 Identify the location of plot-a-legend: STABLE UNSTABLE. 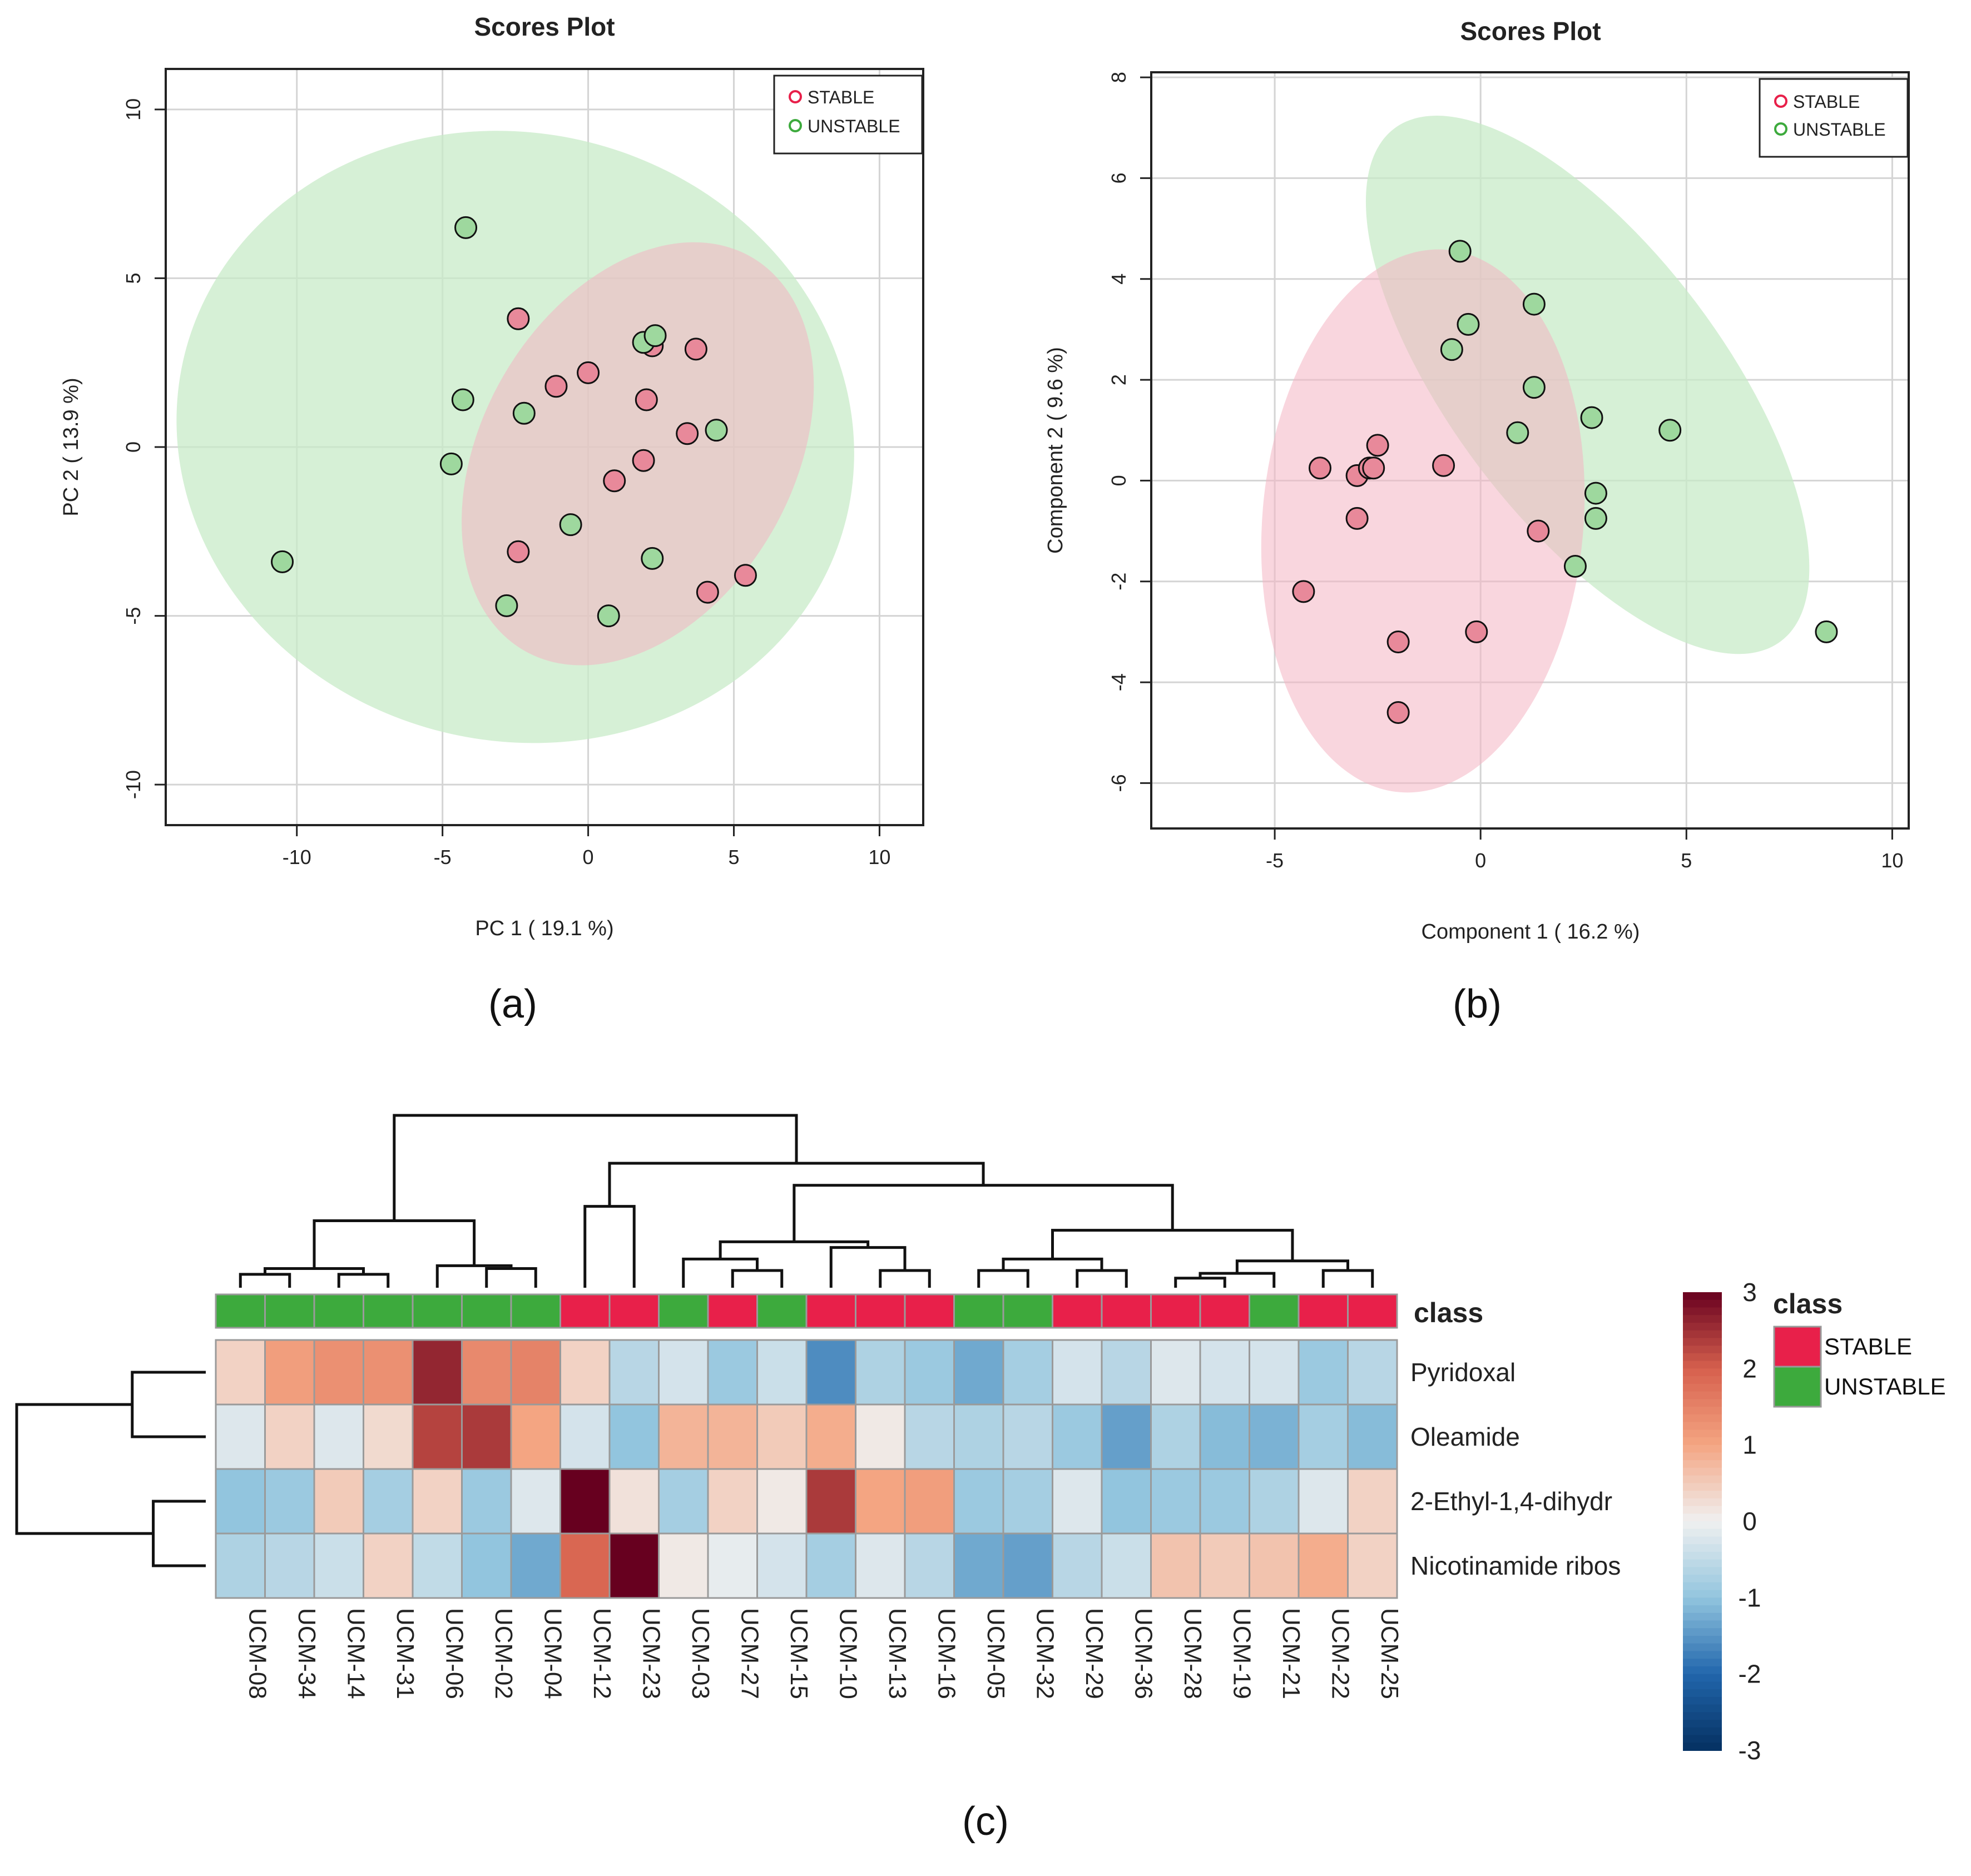
(848, 115).